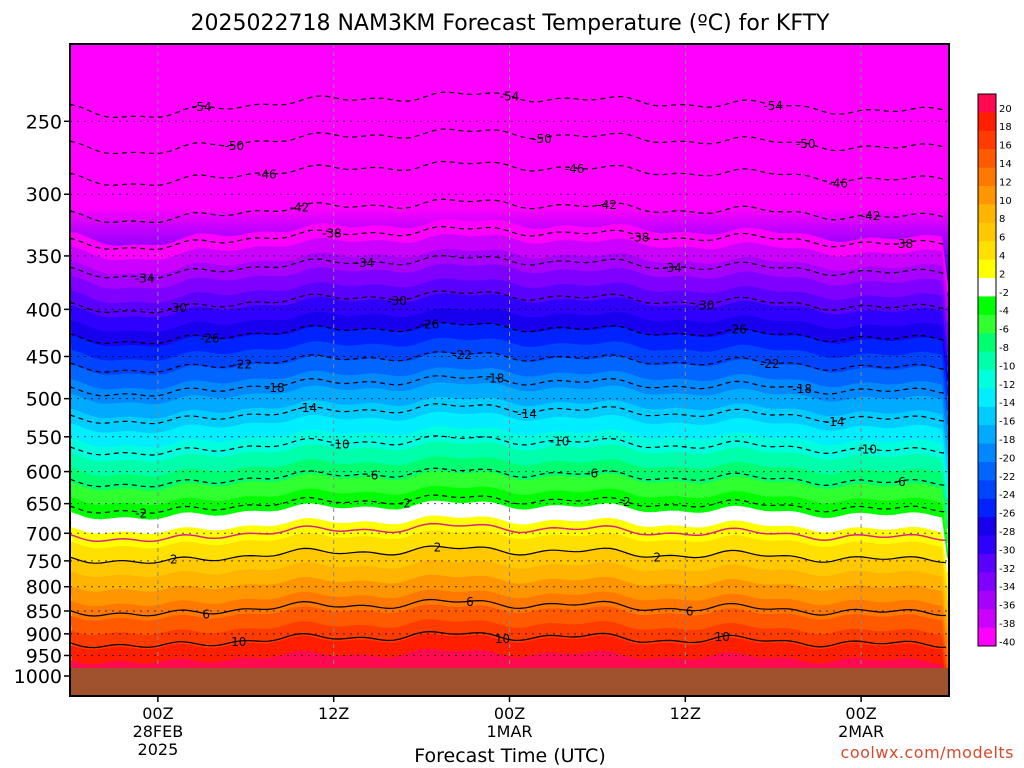  I want to click on y-tick-label: 950, so click(44, 656).